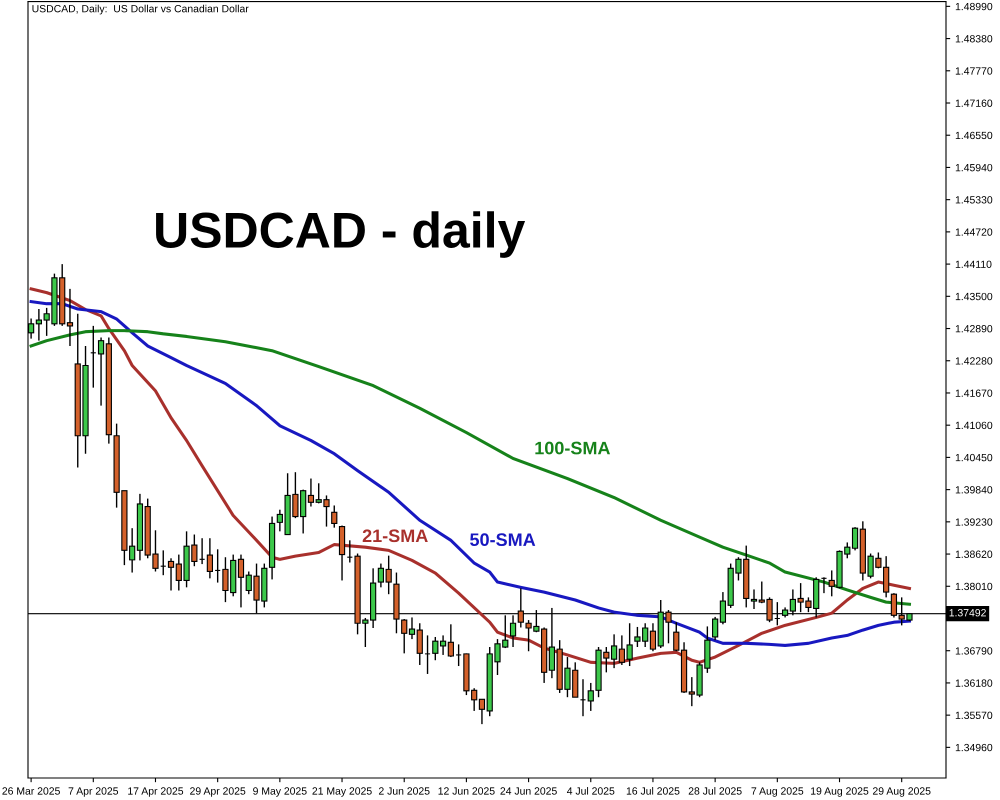 This screenshot has height=800, width=1000. I want to click on y-tick-label: 1.44720, so click(974, 232).